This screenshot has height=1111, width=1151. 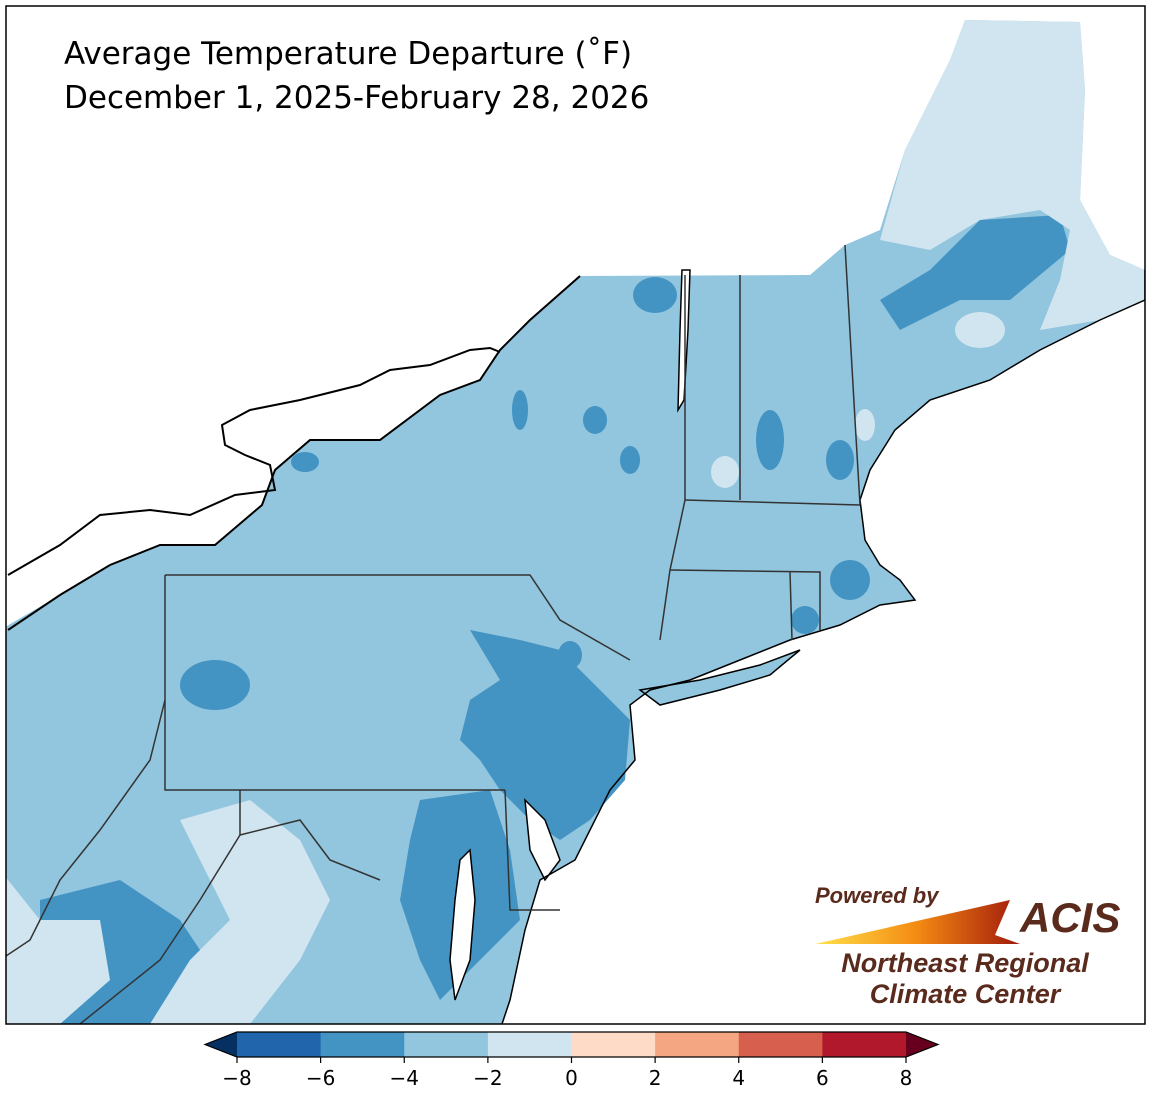 I want to click on logo-org-line: Northeast Regional, so click(x=965, y=963).